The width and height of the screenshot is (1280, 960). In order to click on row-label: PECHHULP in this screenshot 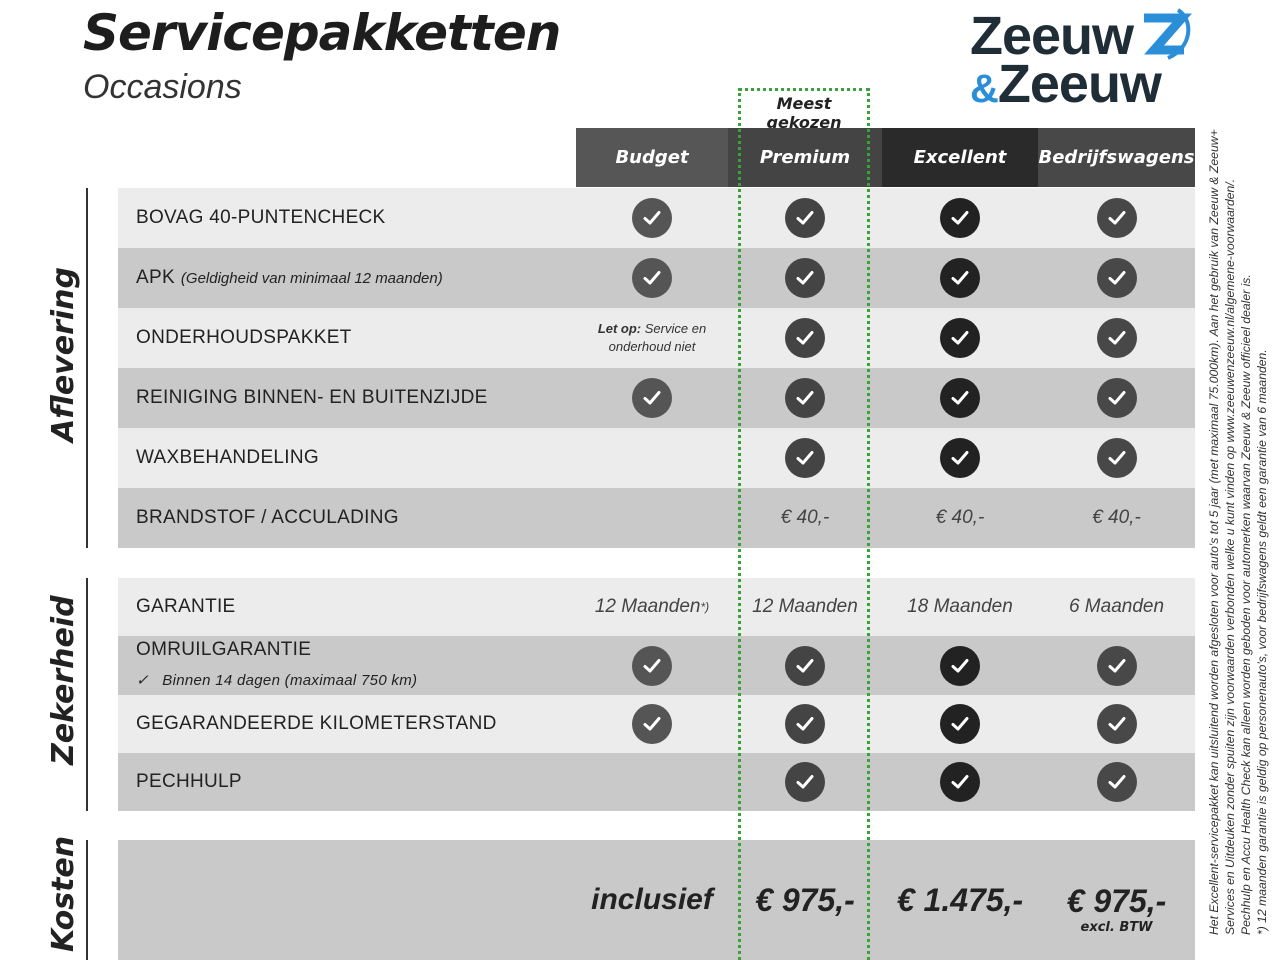, I will do `click(189, 781)`.